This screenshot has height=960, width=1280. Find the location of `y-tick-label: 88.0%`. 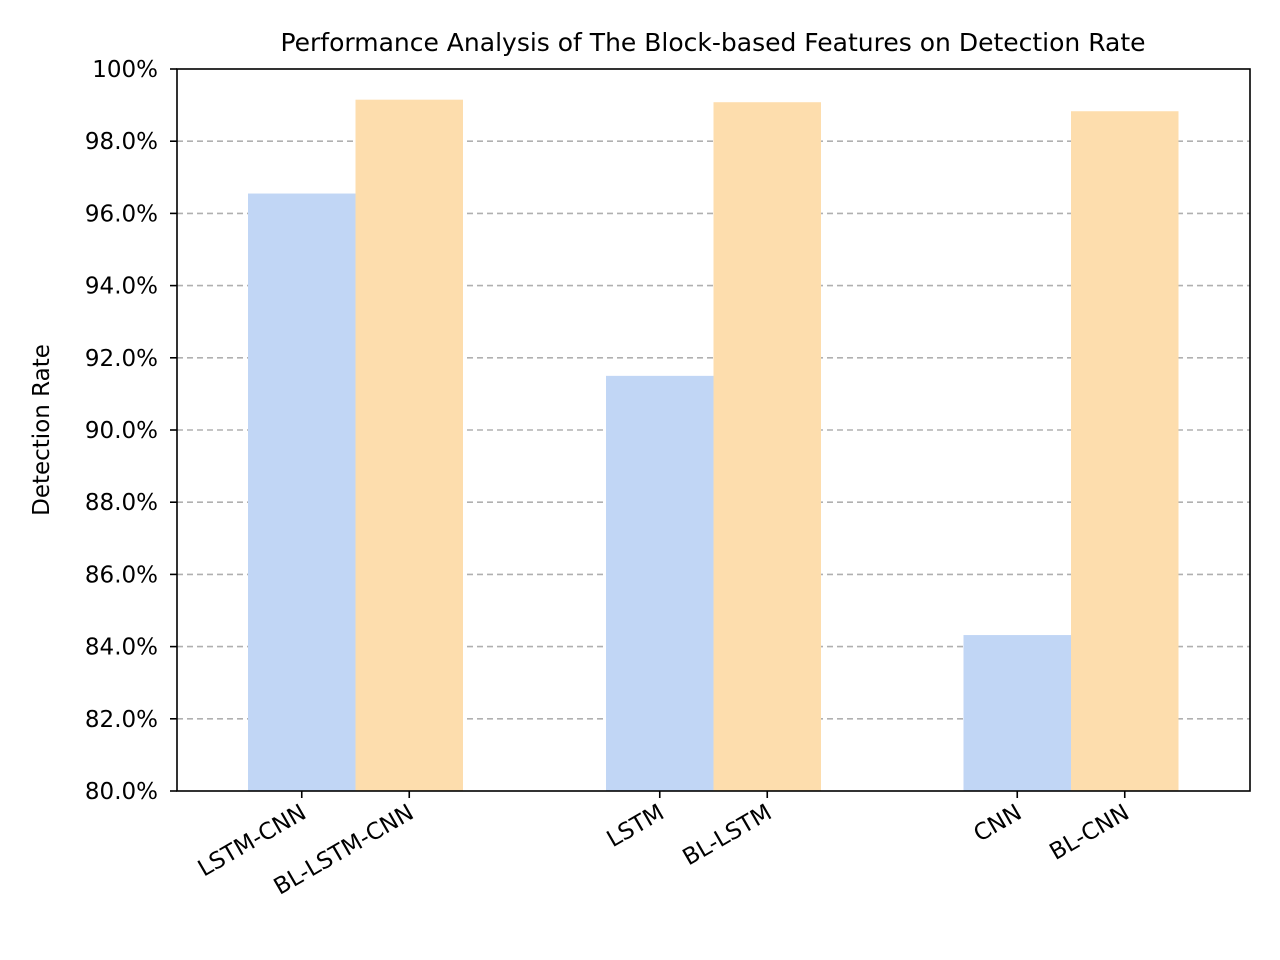

y-tick-label: 88.0% is located at coordinates (121, 503).